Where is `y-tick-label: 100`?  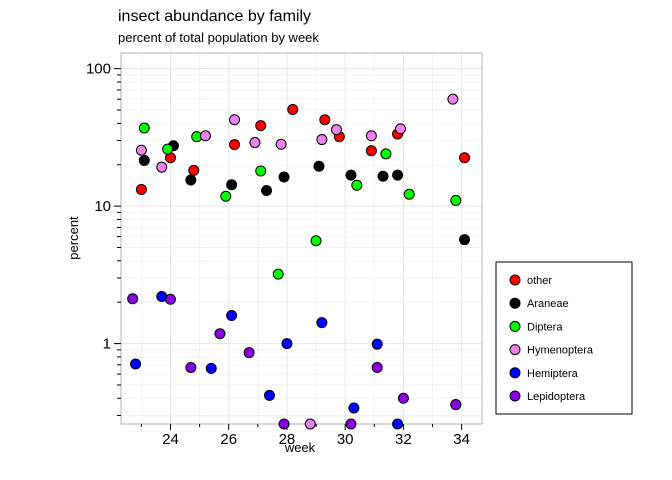 y-tick-label: 100 is located at coordinates (98, 69).